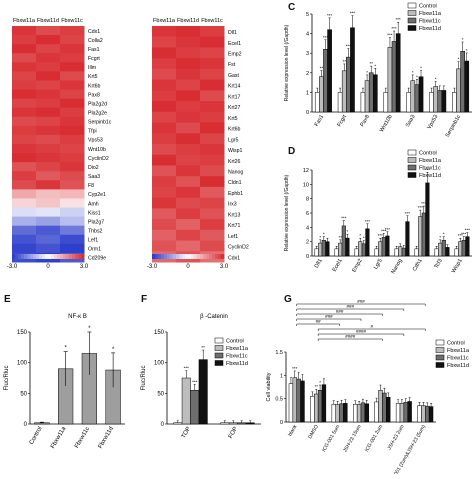 The height and width of the screenshot is (479, 474). Describe the element at coordinates (234, 130) in the screenshot. I see `heatmap-gene-label: Krt6b` at that location.